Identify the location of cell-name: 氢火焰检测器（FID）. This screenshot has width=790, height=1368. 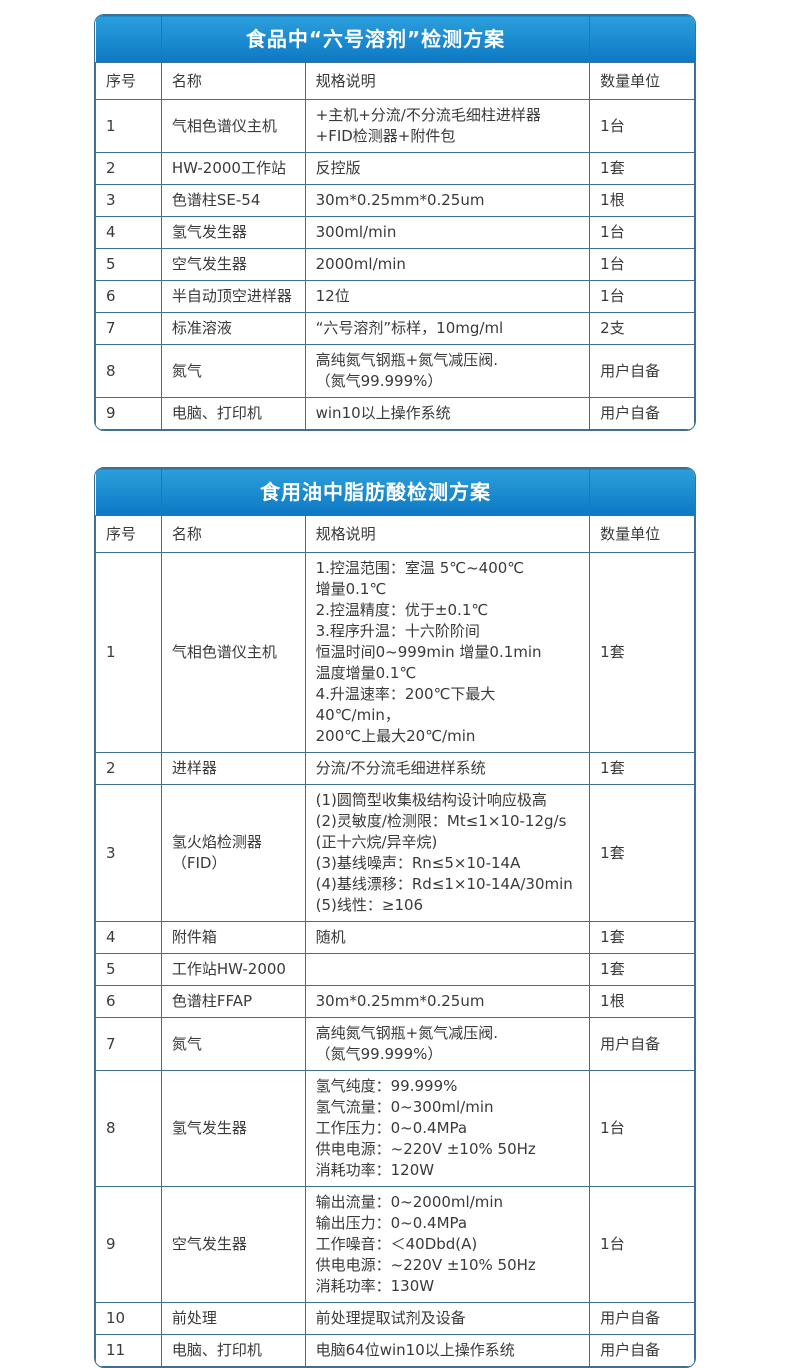
(233, 853).